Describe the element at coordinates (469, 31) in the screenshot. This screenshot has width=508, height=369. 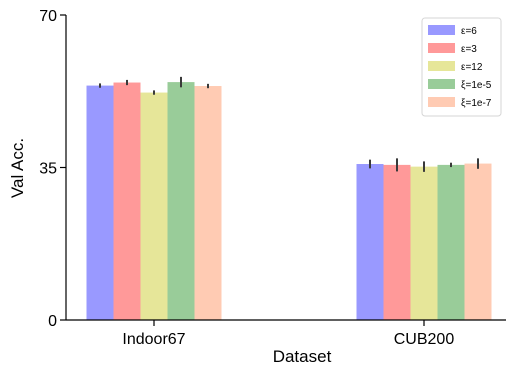
I see `legend-label: ε=6` at that location.